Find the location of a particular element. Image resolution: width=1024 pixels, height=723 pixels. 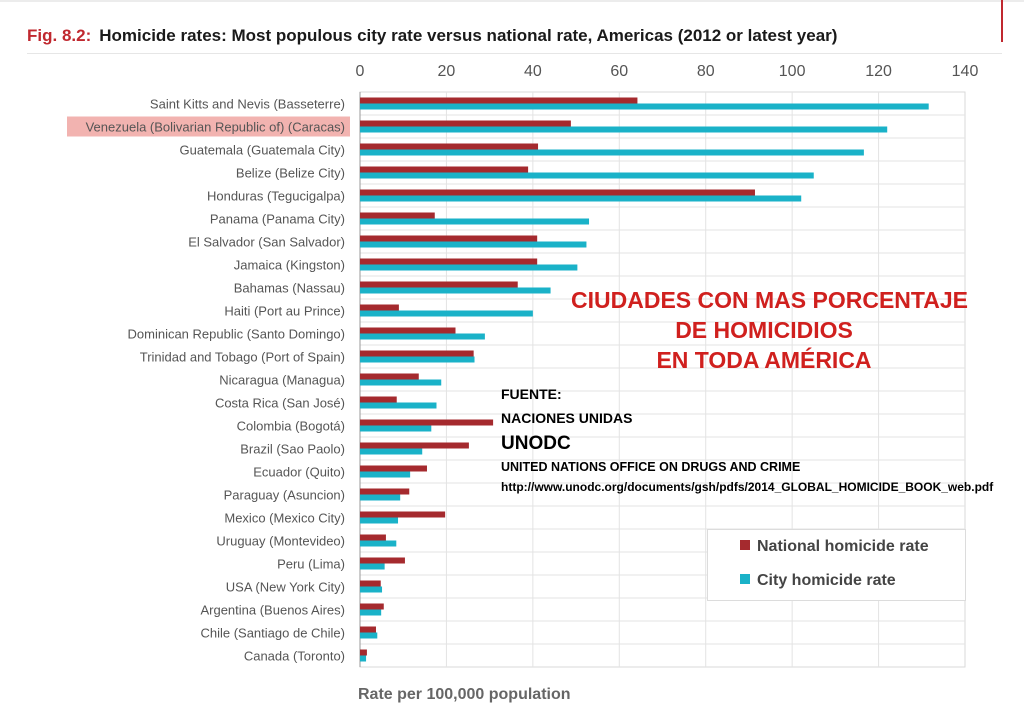

overlay-headline-line1: CIUDADES CON MAS PORCENTAJE is located at coordinates (769, 300).